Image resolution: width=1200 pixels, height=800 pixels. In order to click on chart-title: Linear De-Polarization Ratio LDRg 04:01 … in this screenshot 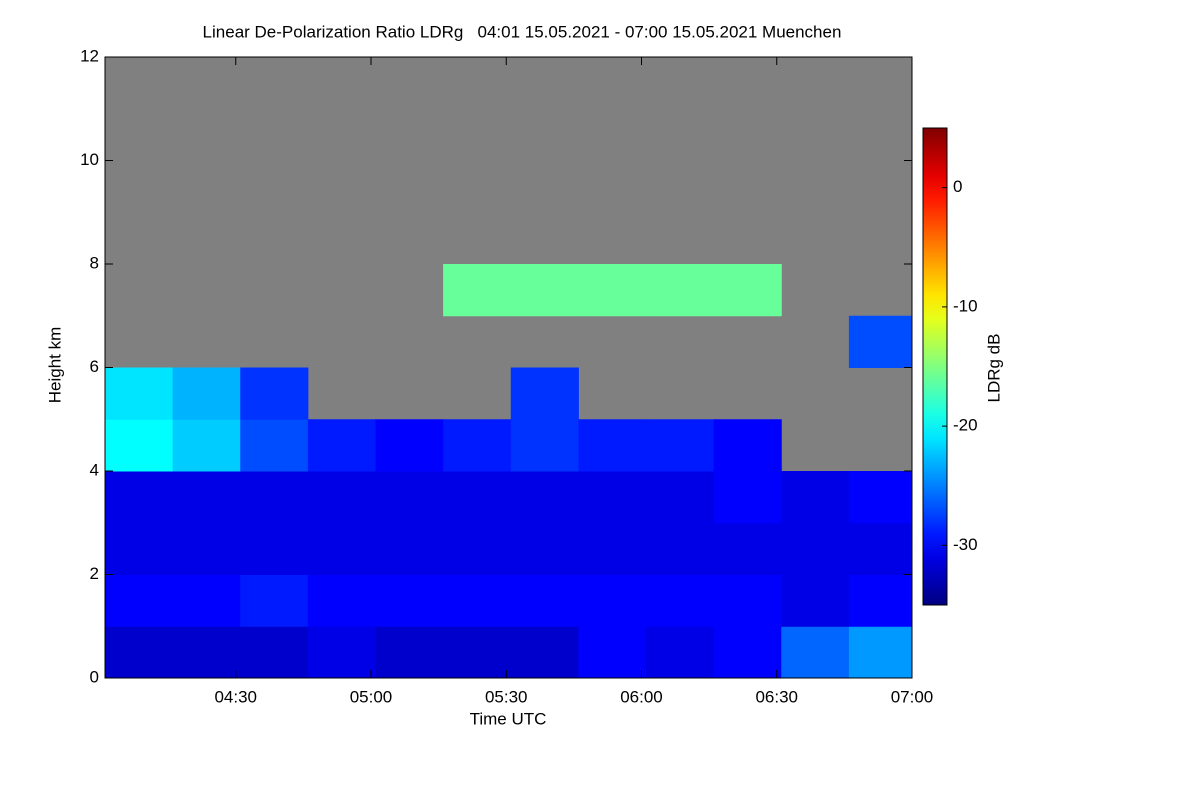, I will do `click(522, 31)`.